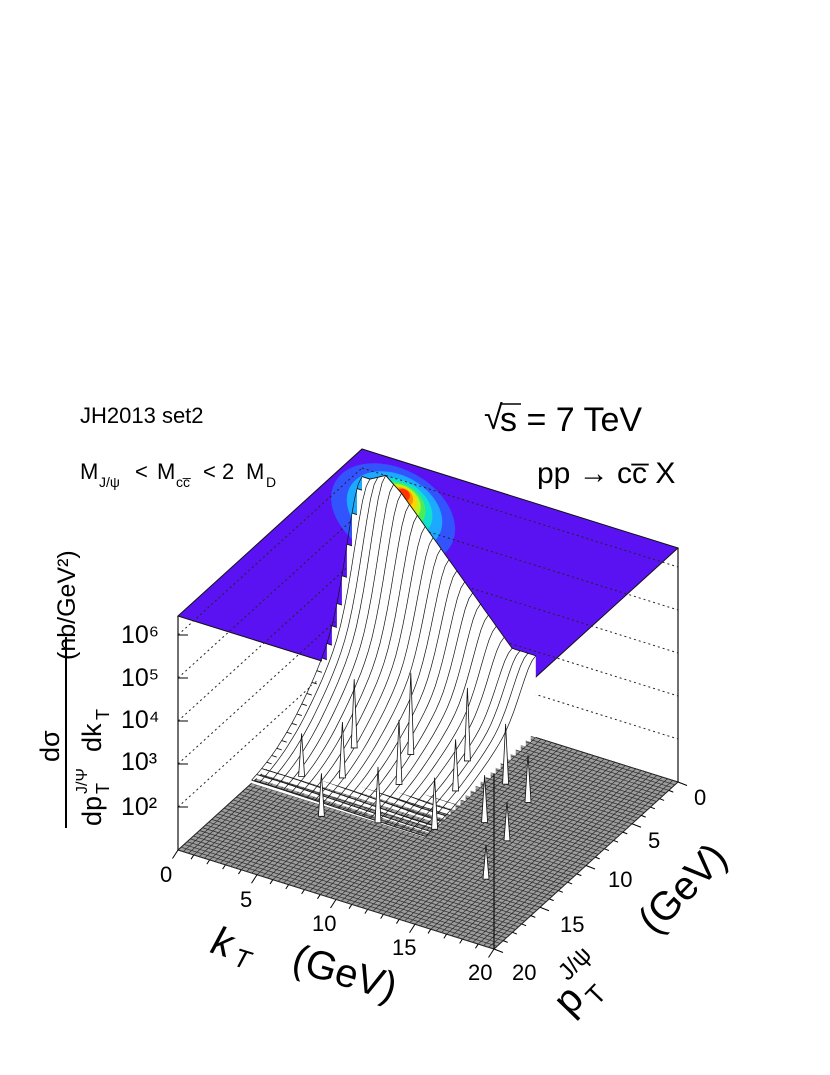 The height and width of the screenshot is (1075, 830). Describe the element at coordinates (82, 781) in the screenshot. I see `z-title-den-sup: J/Ψ` at that location.